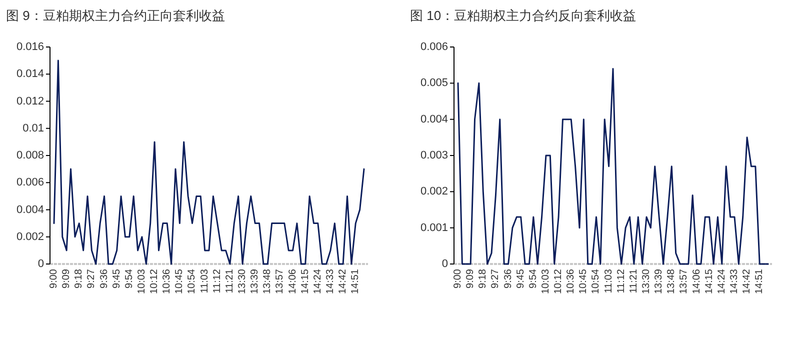  Describe the element at coordinates (434, 228) in the screenshot. I see `y-tick-label: 0.001` at that location.